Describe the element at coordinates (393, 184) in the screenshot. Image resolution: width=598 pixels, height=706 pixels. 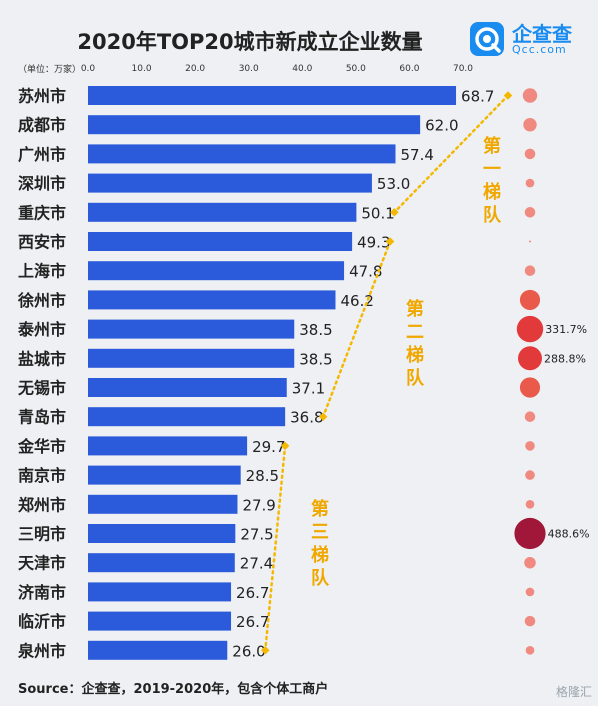
I see `value-label: 53.0` at that location.